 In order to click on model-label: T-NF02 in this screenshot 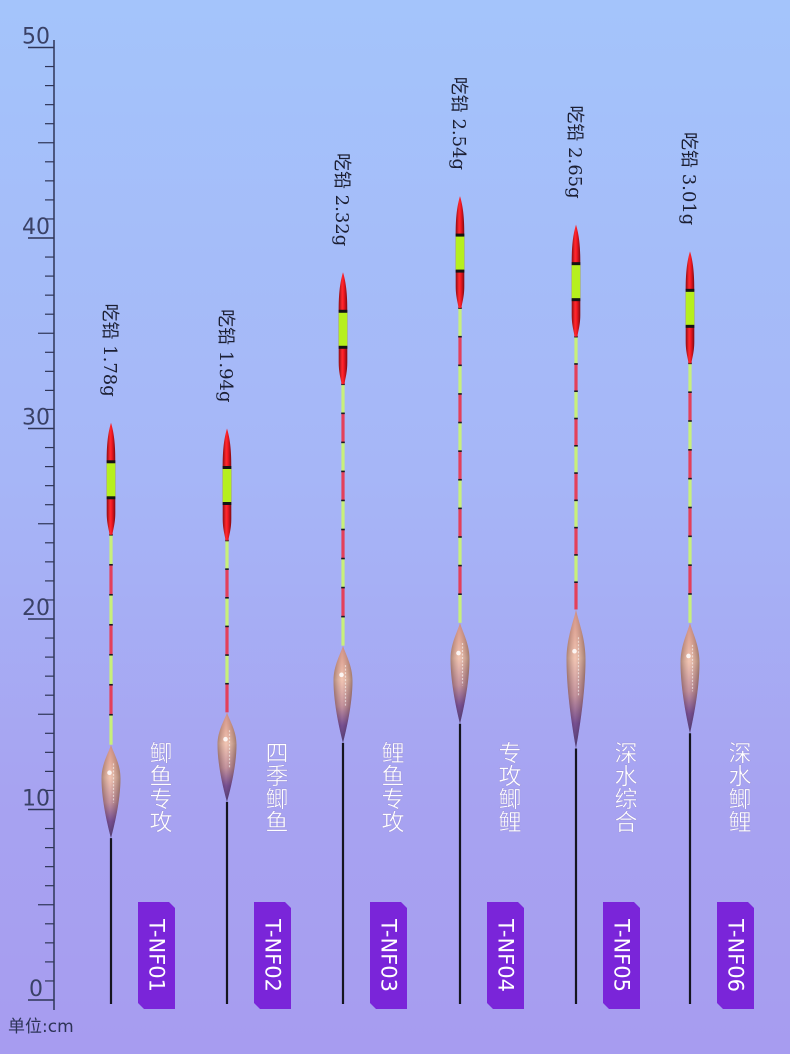, I will do `click(273, 955)`.